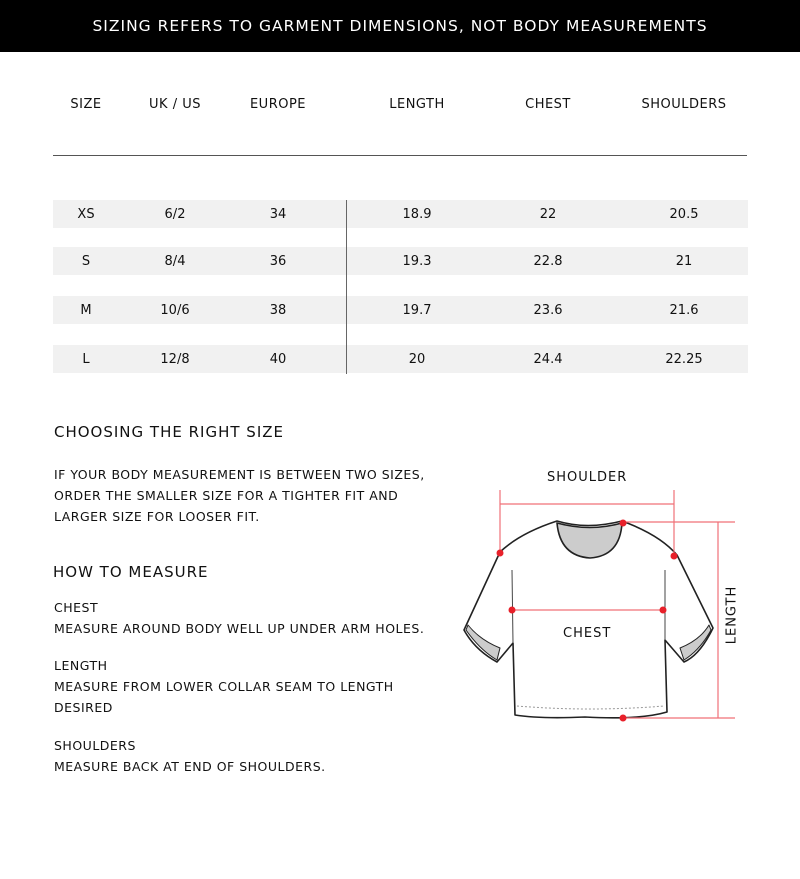 The height and width of the screenshot is (879, 800). I want to click on table-cell: 8/4, so click(175, 261).